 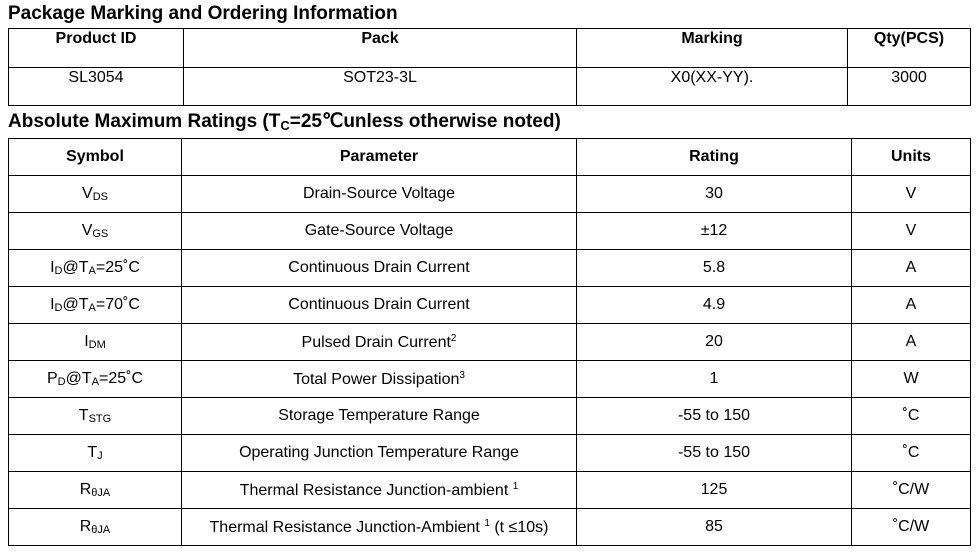 I want to click on pack-cell: SOT23-3L, so click(x=380, y=86).